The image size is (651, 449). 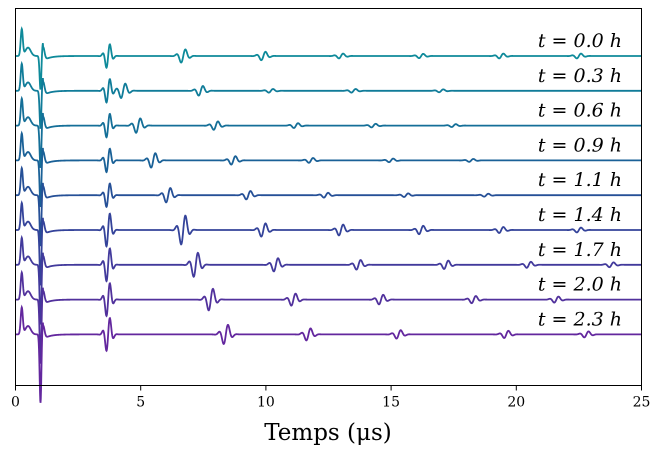 What do you see at coordinates (140, 403) in the screenshot?
I see `x-tick-label: 5` at bounding box center [140, 403].